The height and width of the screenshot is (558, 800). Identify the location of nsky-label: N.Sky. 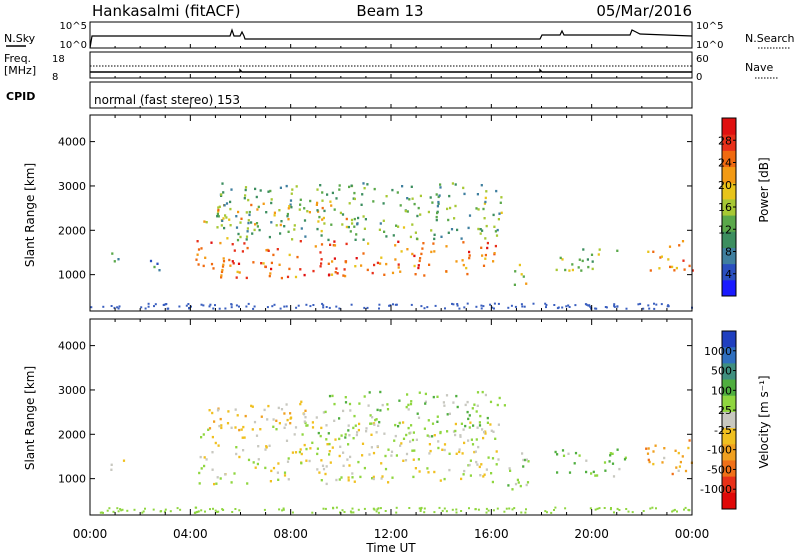
(20, 38).